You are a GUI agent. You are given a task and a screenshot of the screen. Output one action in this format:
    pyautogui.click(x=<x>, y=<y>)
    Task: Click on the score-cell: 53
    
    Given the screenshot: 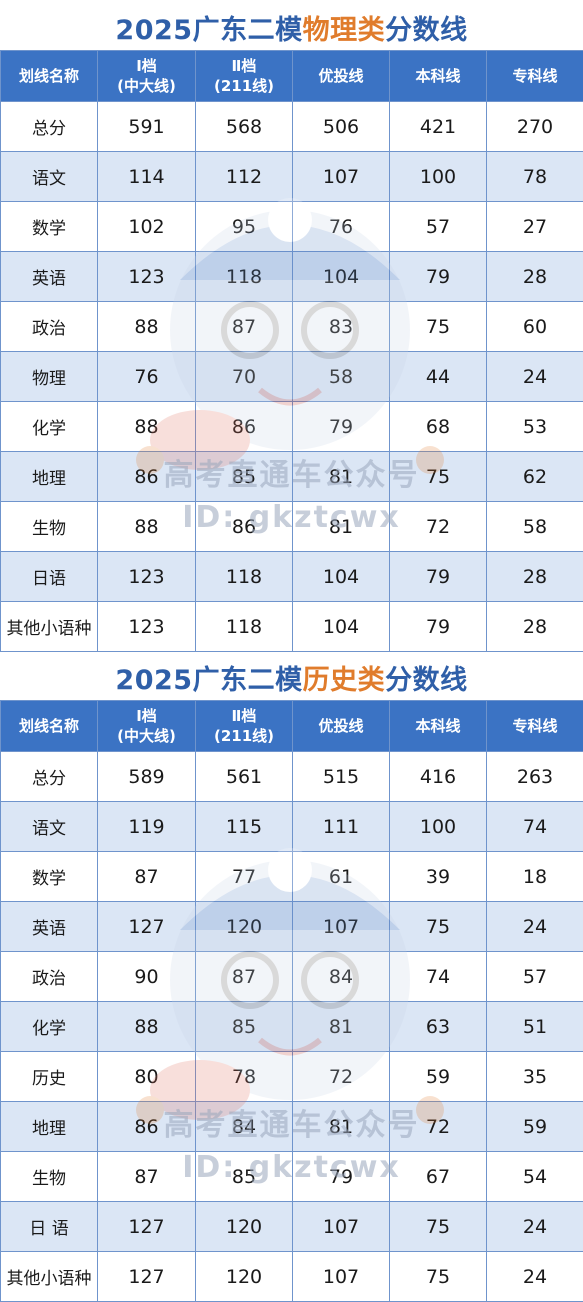 What is the action you would take?
    pyautogui.click(x=535, y=427)
    